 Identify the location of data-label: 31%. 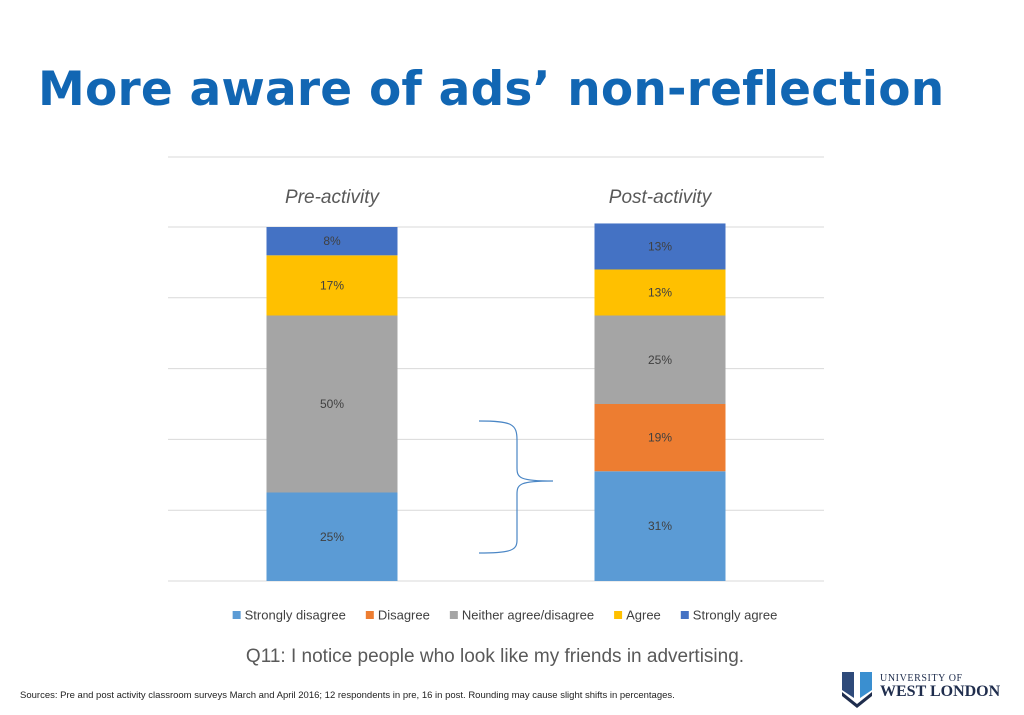
(660, 526).